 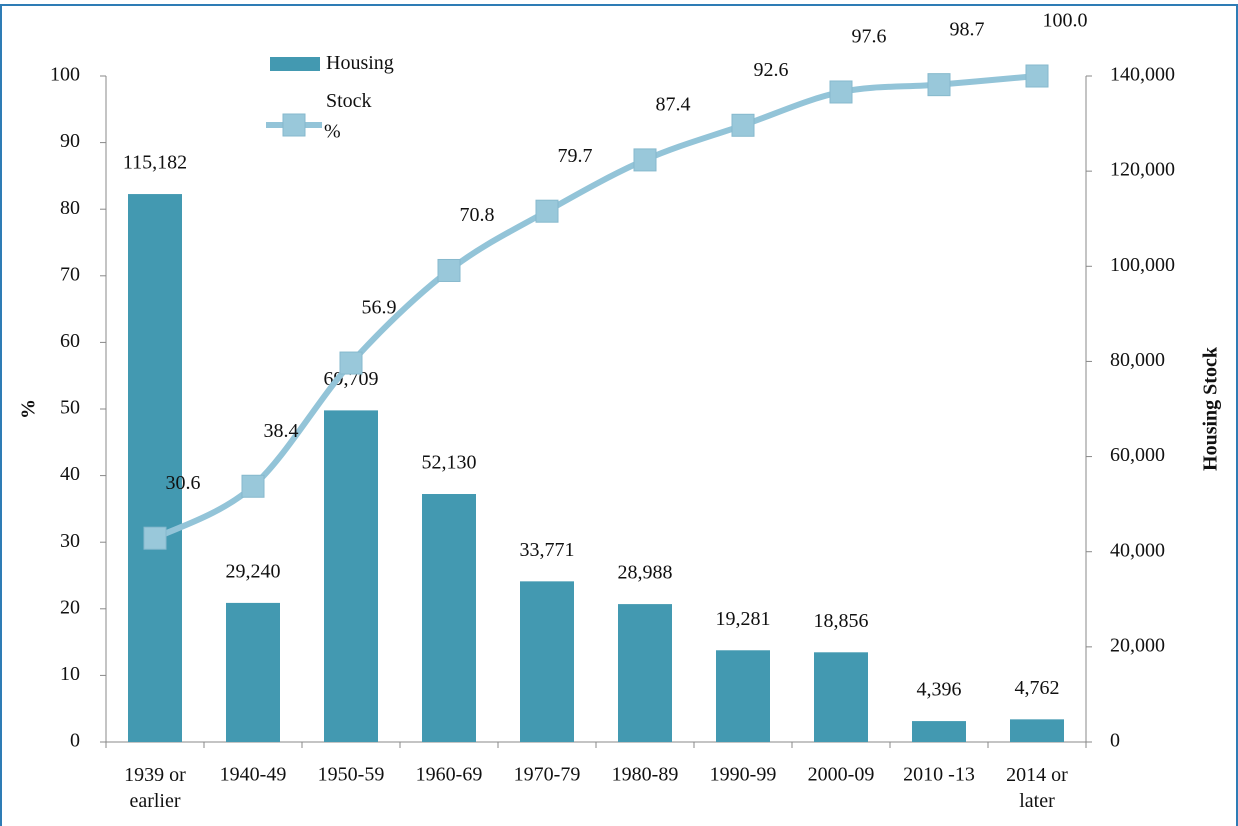 I want to click on bar-value-label: 19,281, so click(x=743, y=619).